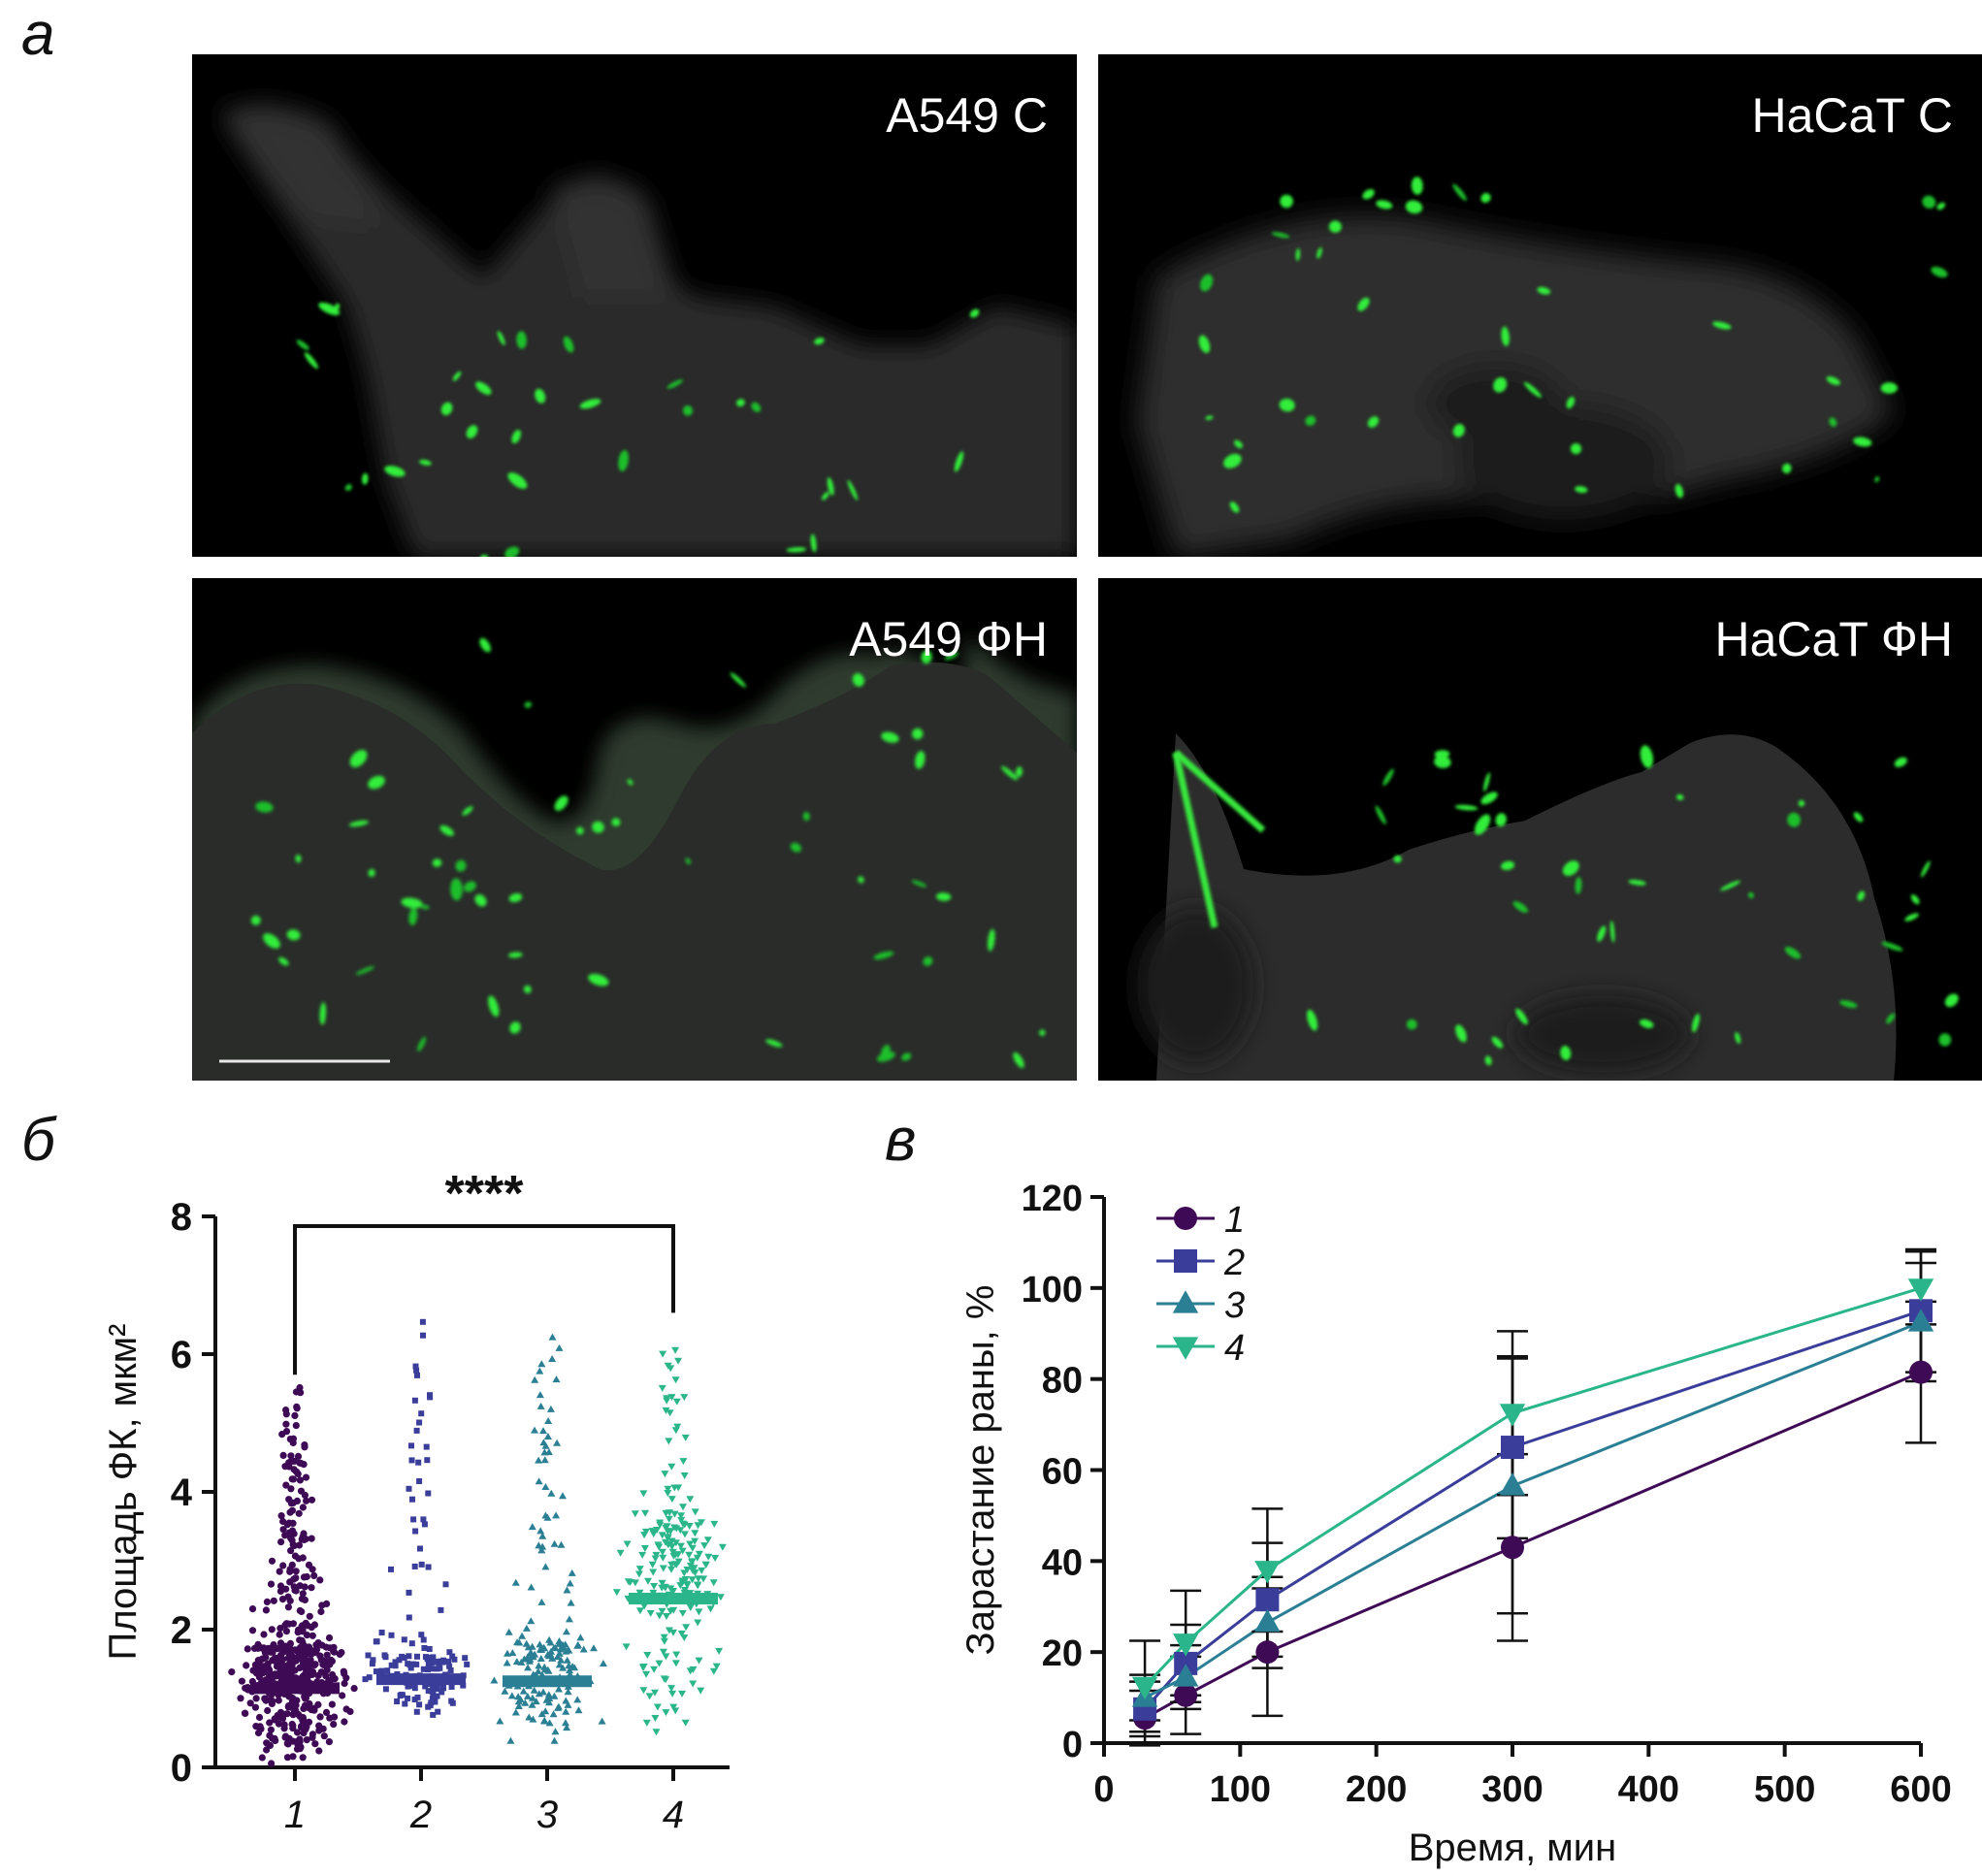 Image resolution: width=1982 pixels, height=1876 pixels. Describe the element at coordinates (38, 1140) in the screenshot. I see `panel-letter-b: б` at that location.